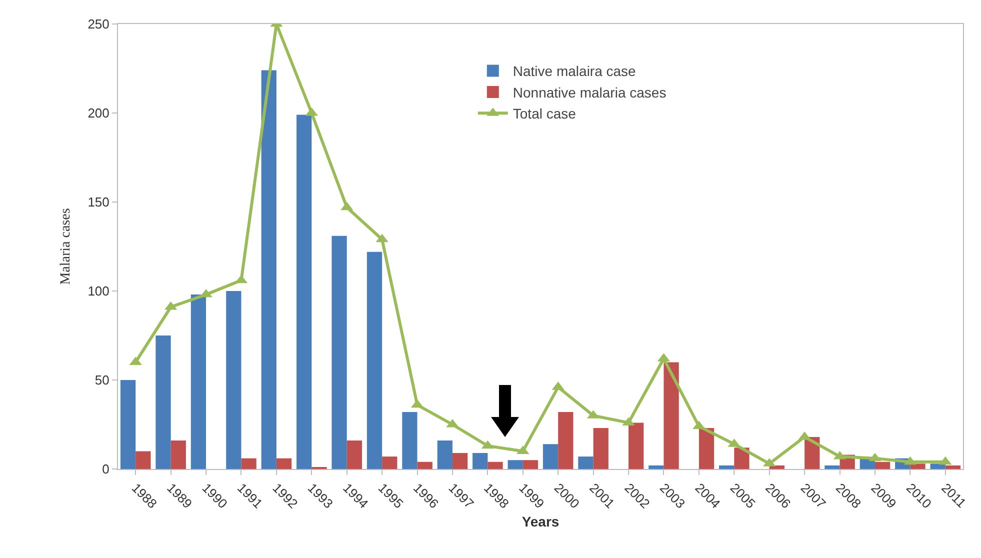 The width and height of the screenshot is (981, 558). Describe the element at coordinates (66, 246) in the screenshot. I see `y-axis-title: Malaria cases` at that location.